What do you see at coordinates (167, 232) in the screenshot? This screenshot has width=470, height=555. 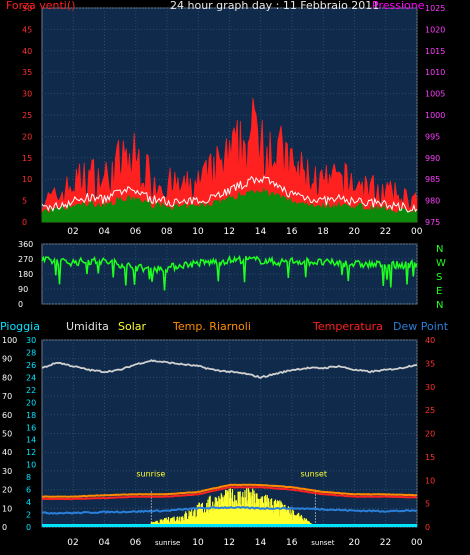 I see `wind-x-tick-label: 08` at bounding box center [167, 232].